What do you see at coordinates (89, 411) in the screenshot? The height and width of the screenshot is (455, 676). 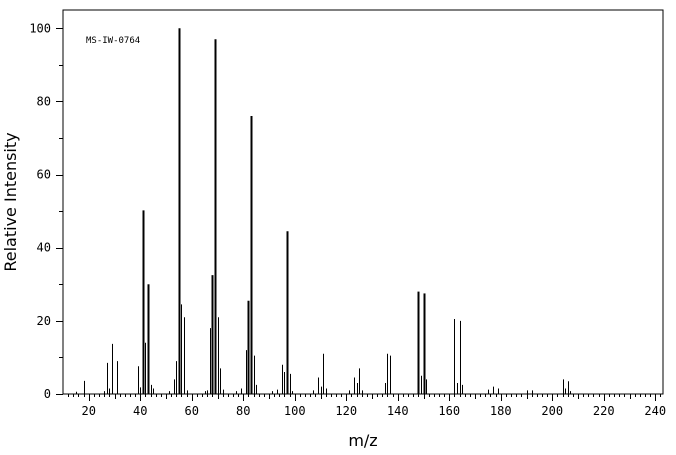 I see `x-tick-label: 20` at bounding box center [89, 411].